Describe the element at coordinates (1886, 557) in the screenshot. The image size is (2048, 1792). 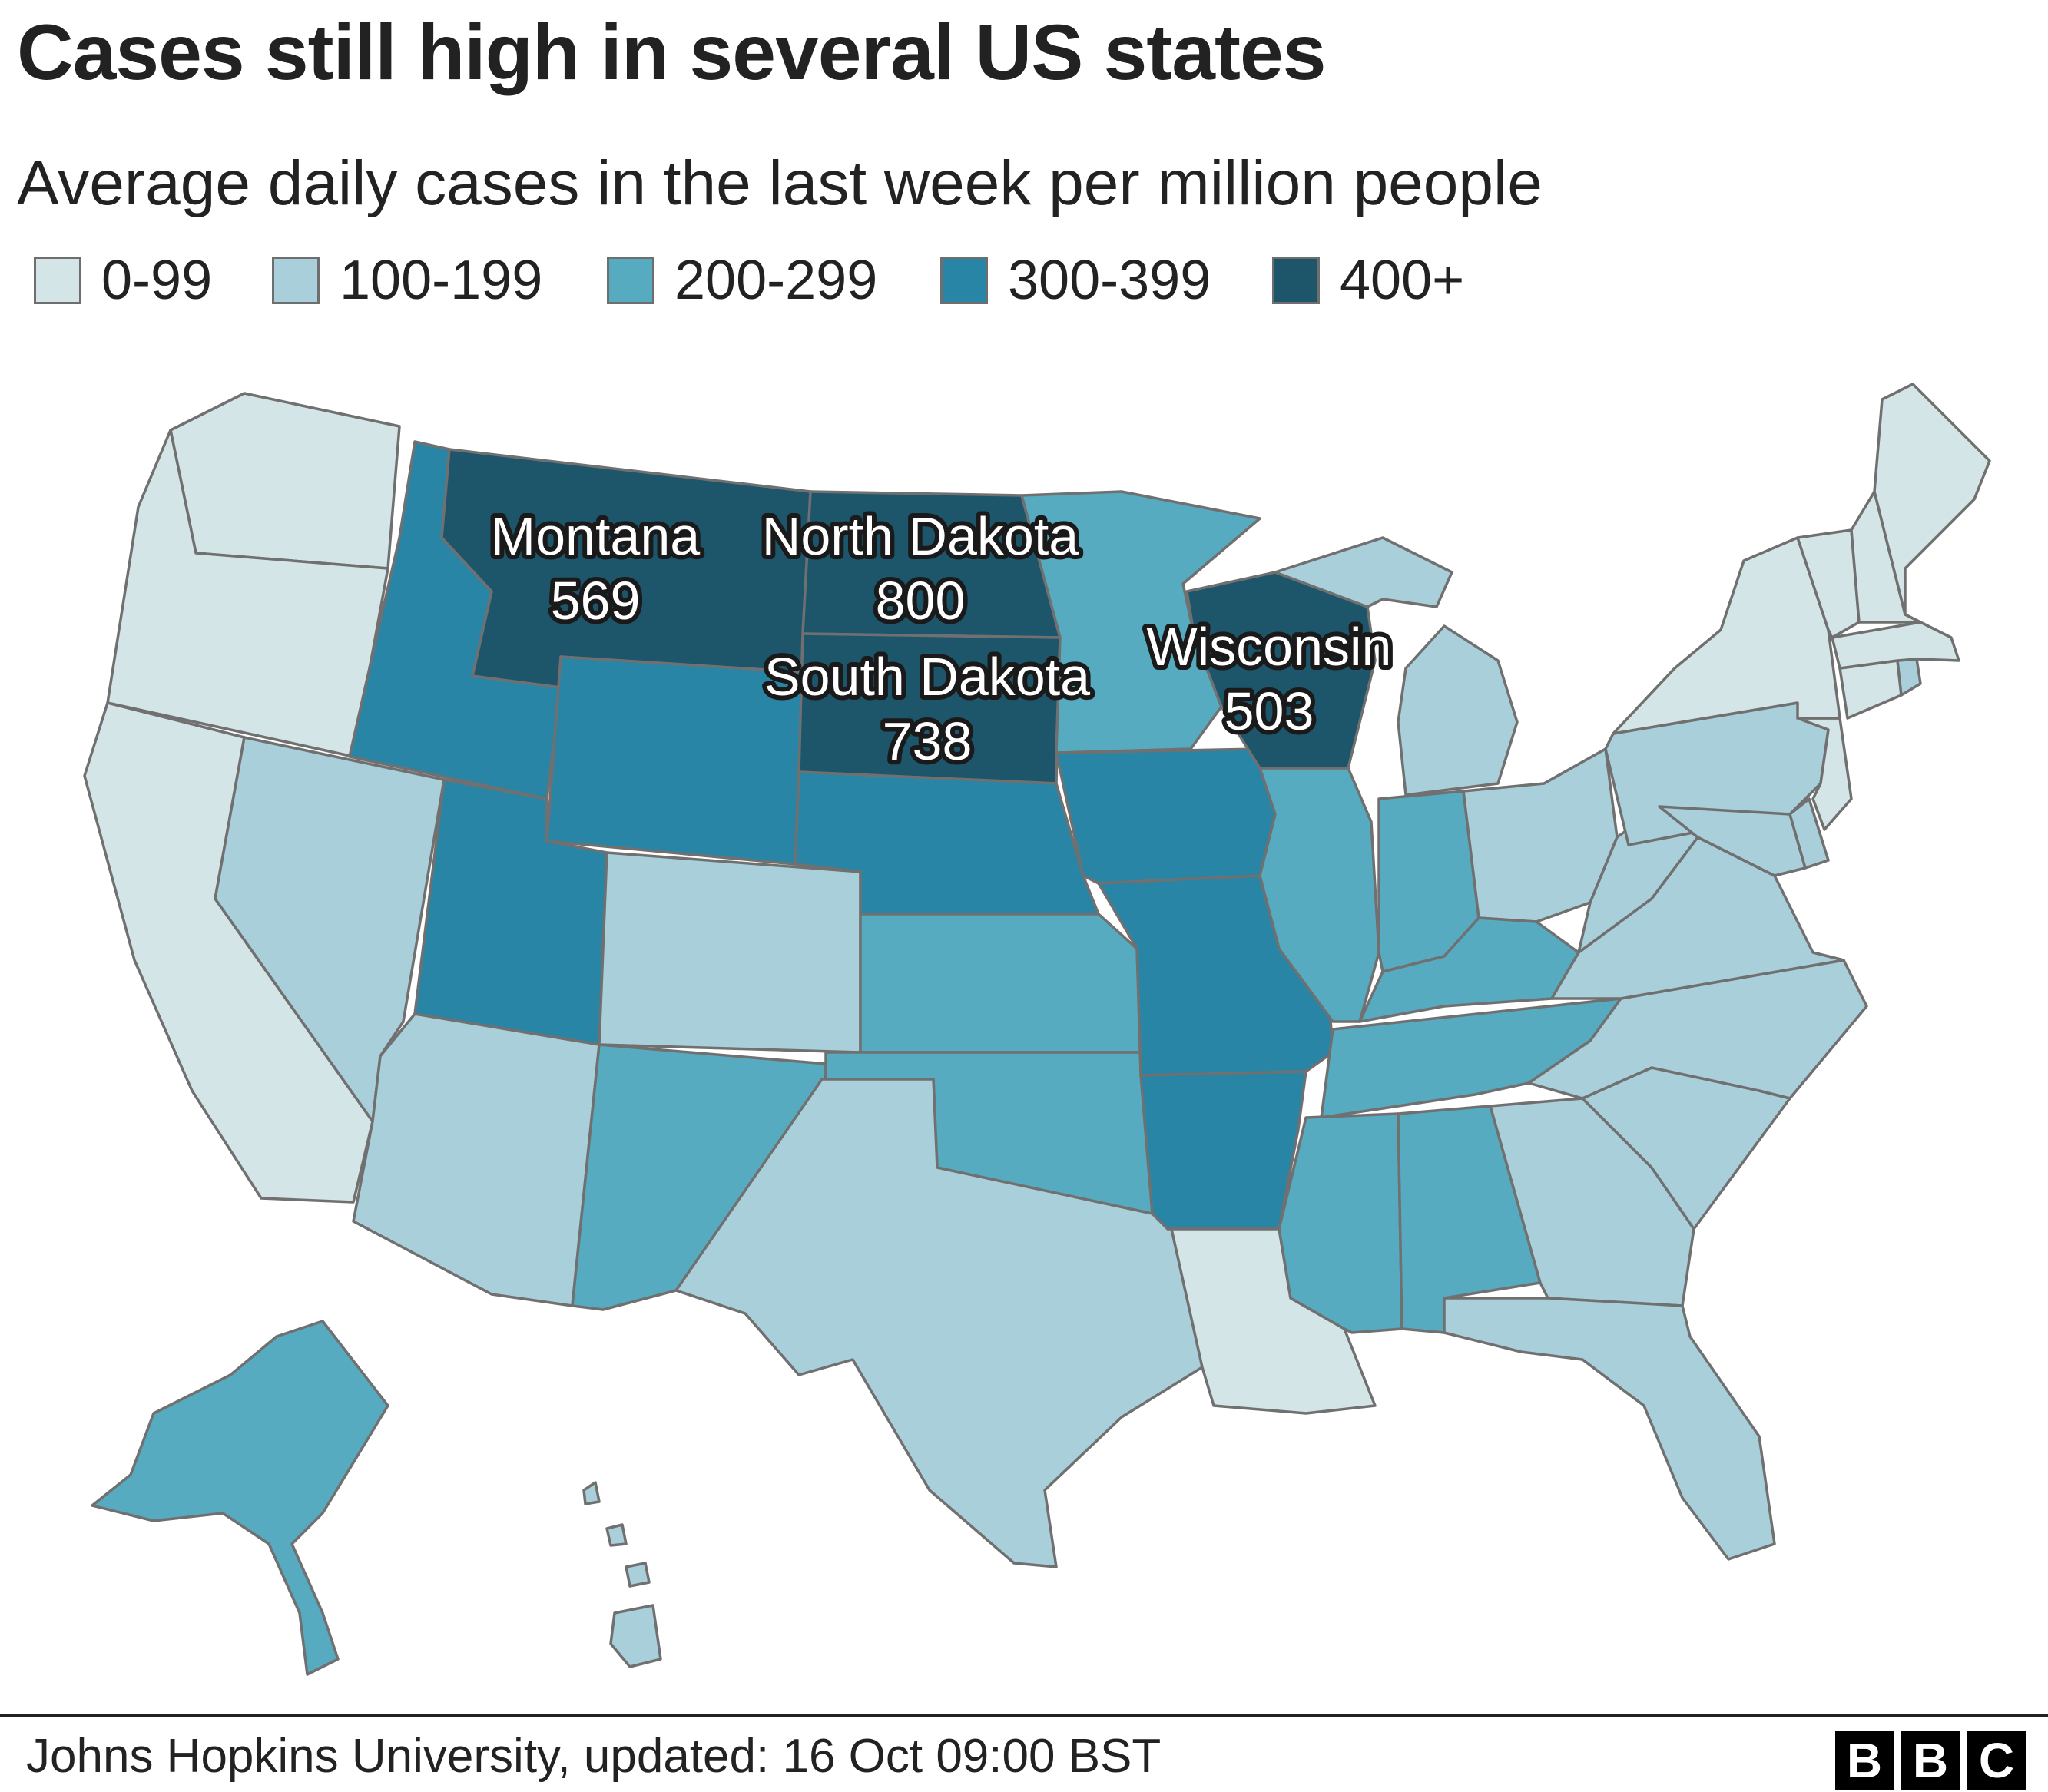
I see `state-new-hampshire` at that location.